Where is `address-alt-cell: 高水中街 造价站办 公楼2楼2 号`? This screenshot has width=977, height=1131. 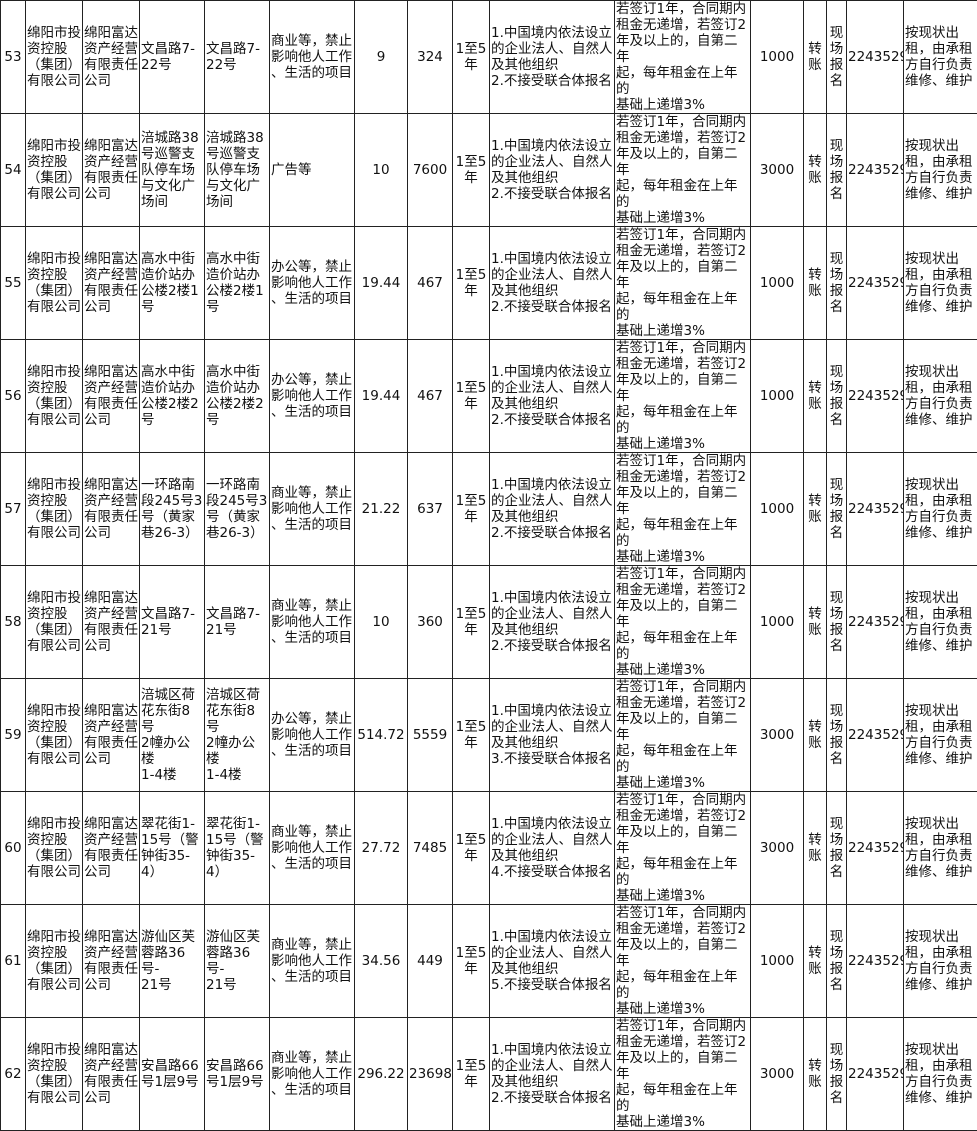
address-alt-cell: 高水中街 造价站办 公楼2楼2 号 is located at coordinates (237, 396).